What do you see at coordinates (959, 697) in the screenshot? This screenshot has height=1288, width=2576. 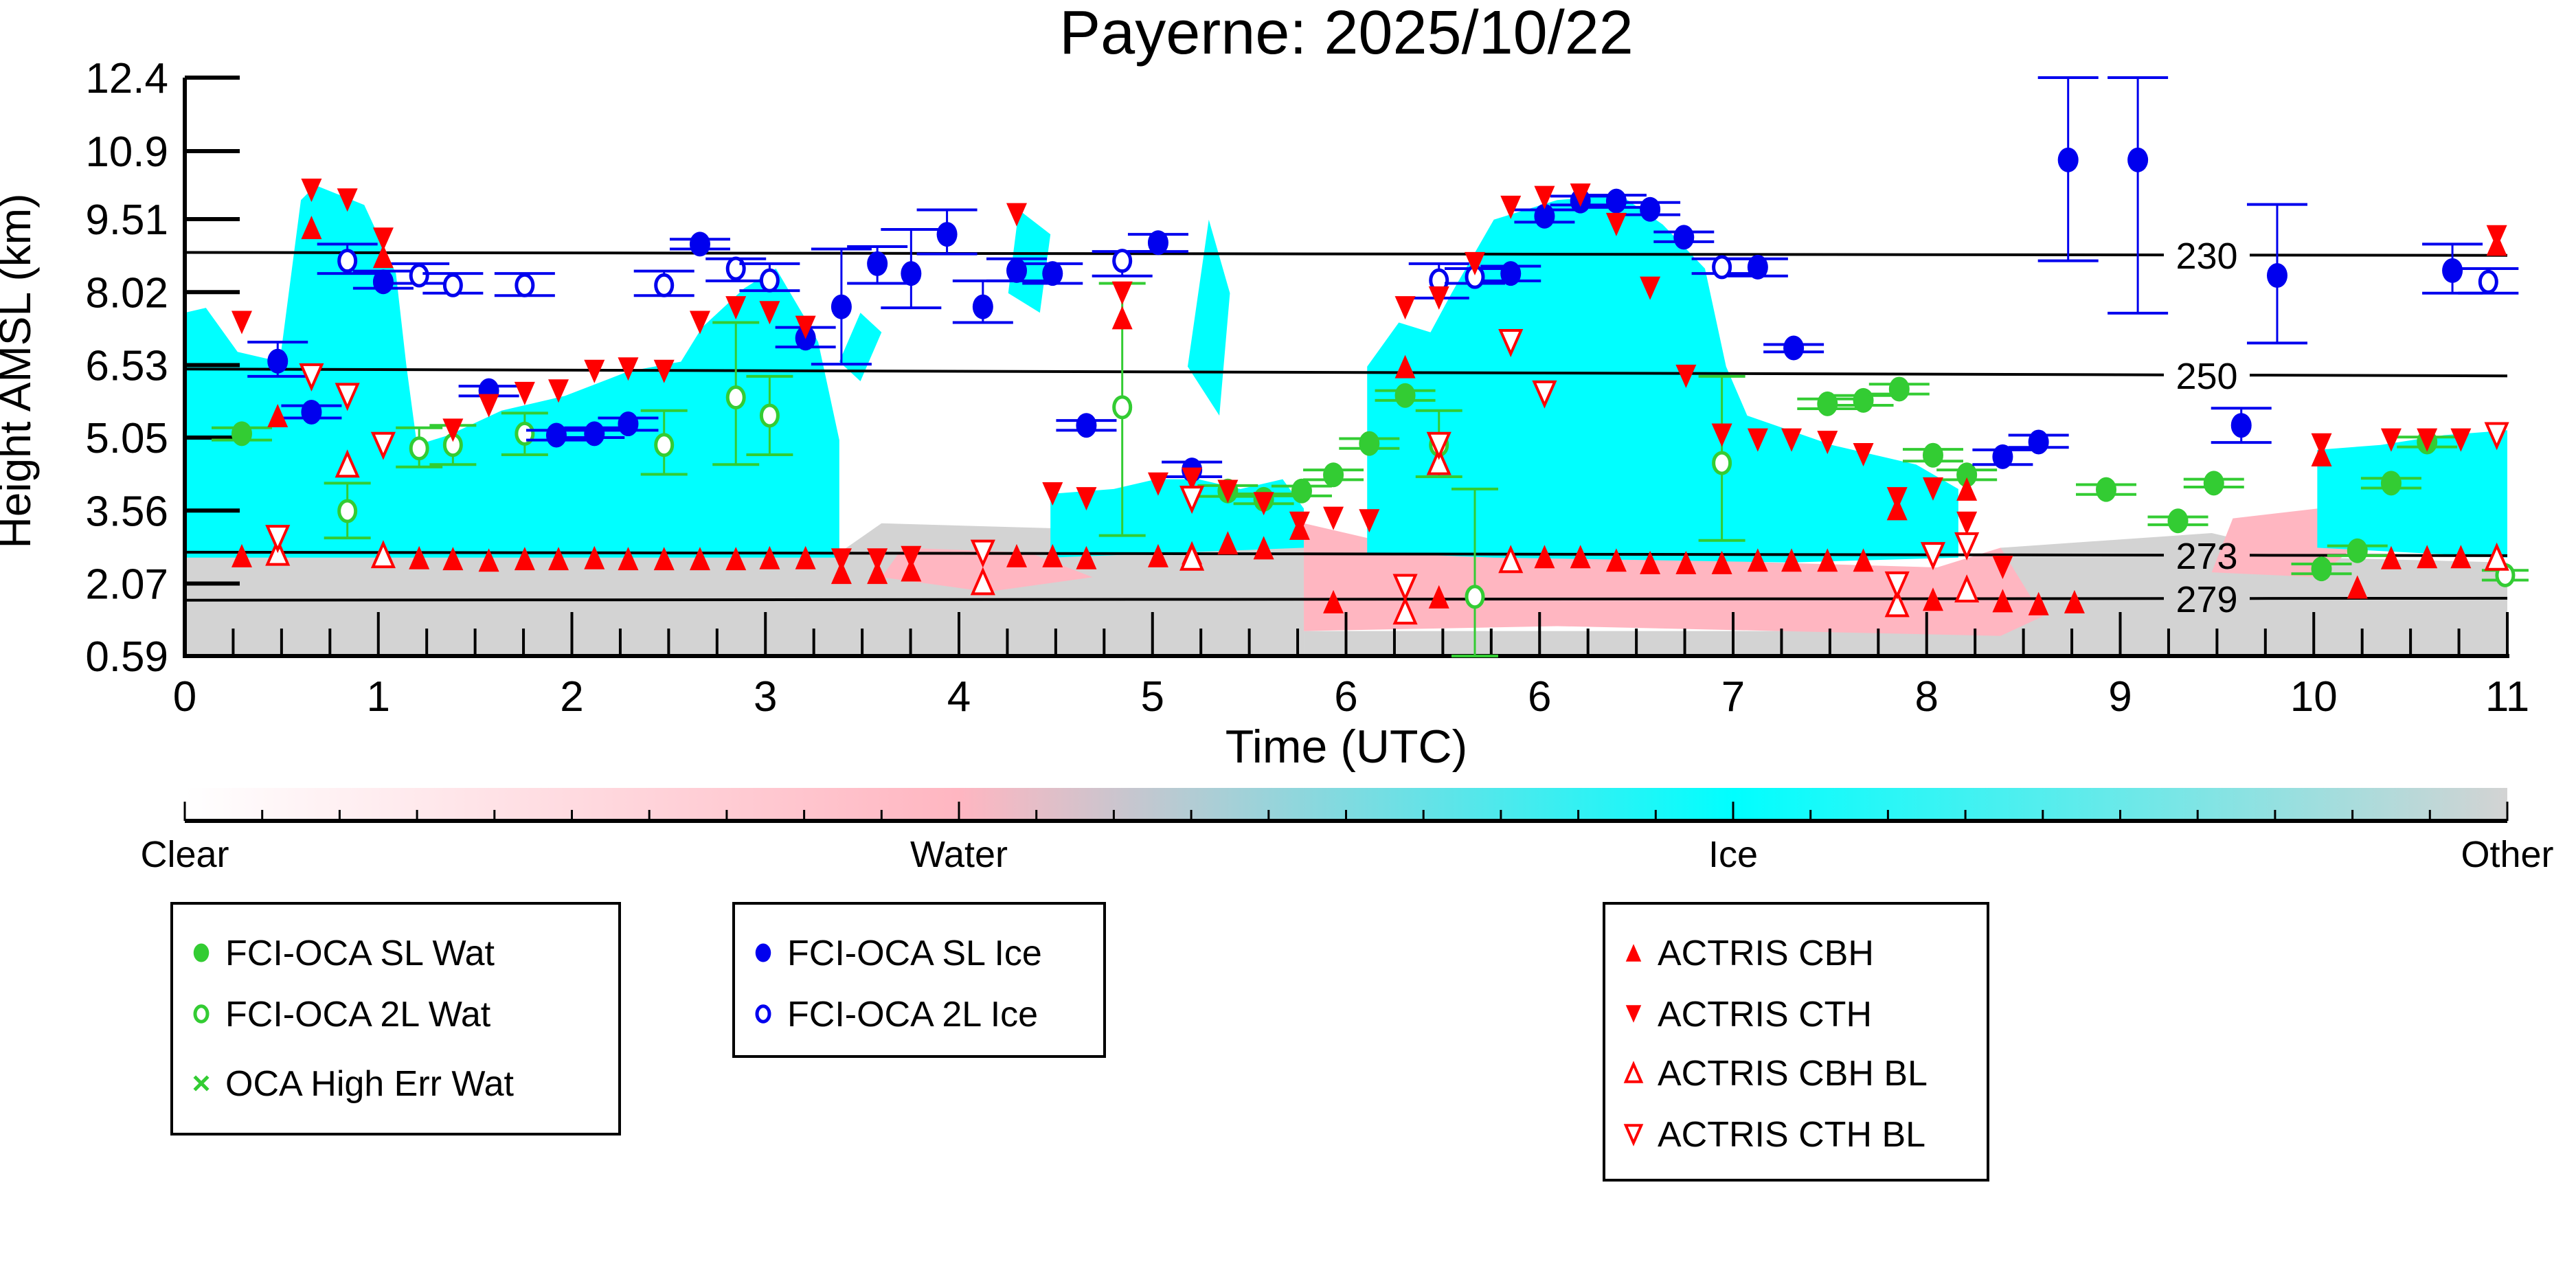 I see `x-tick-label: 4` at bounding box center [959, 697].